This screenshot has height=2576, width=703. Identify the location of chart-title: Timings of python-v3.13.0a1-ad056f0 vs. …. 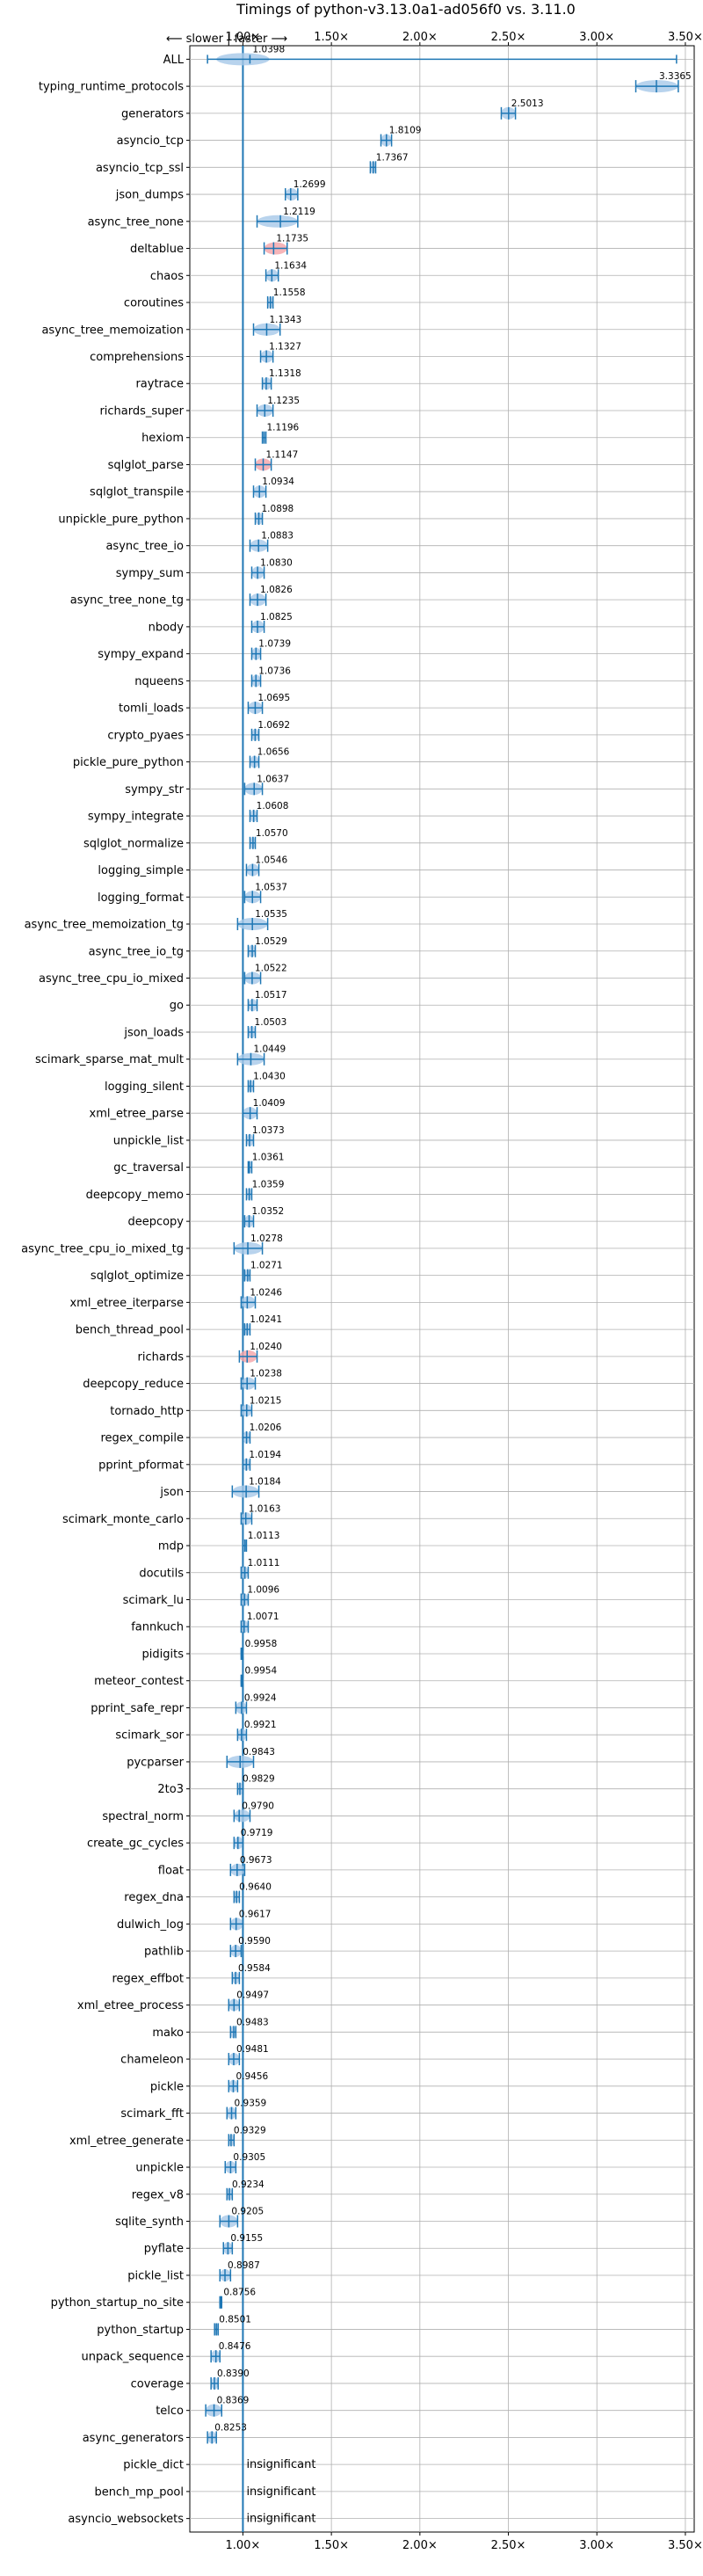
(406, 9).